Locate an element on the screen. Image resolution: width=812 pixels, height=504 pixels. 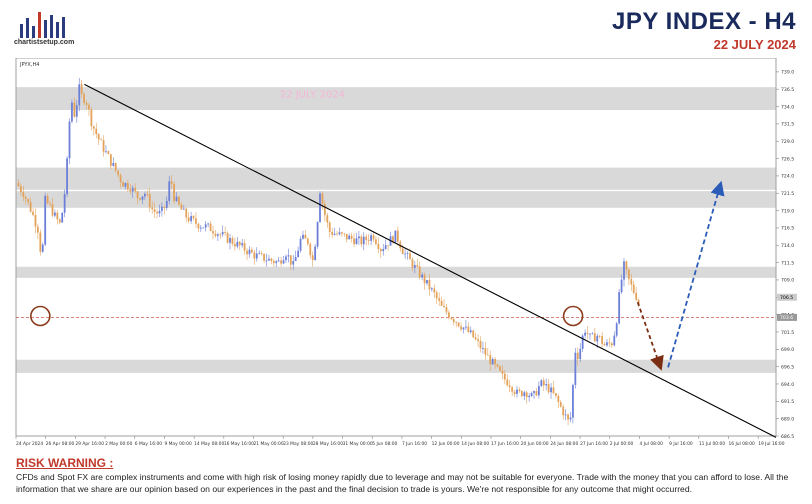
y-tick-label: 691.5 is located at coordinates (787, 402).